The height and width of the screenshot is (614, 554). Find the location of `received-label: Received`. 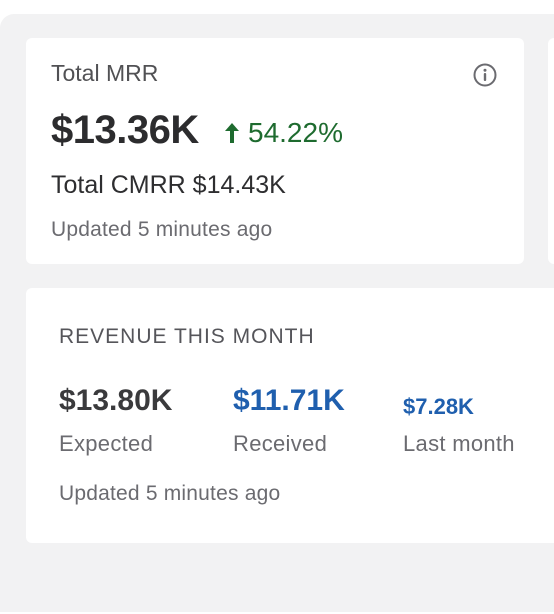

received-label: Received is located at coordinates (280, 443).